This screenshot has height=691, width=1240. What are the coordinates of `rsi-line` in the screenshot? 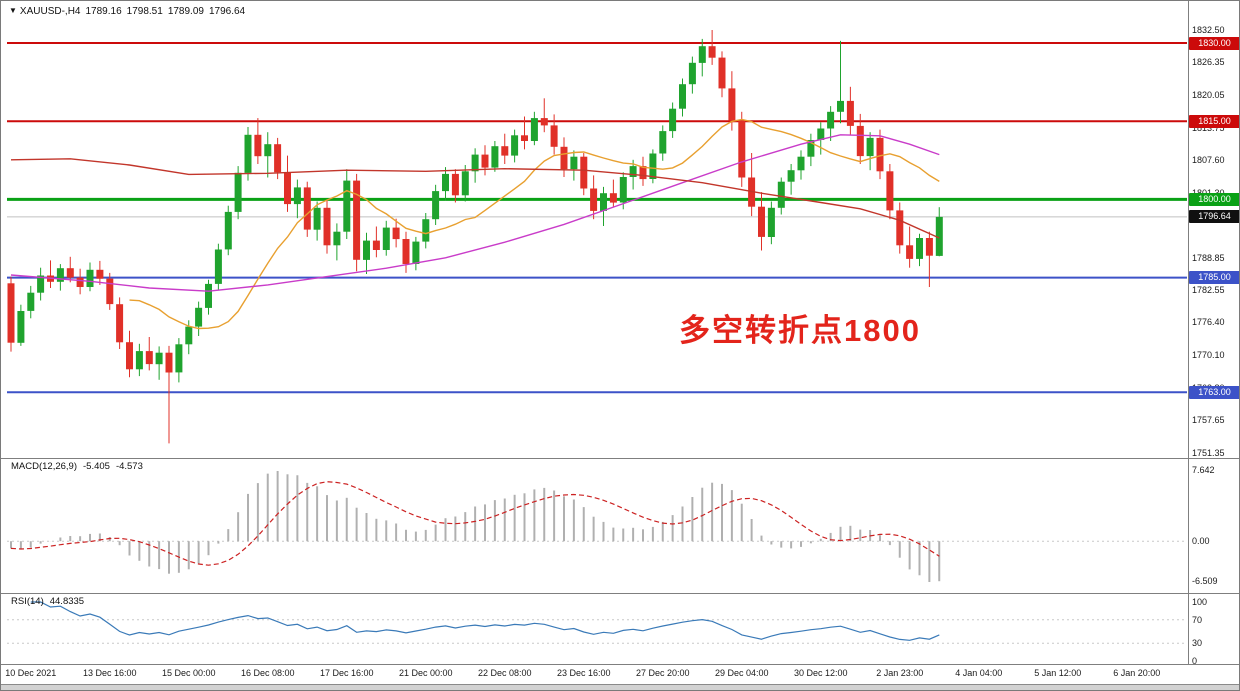 It's located at (485, 621).